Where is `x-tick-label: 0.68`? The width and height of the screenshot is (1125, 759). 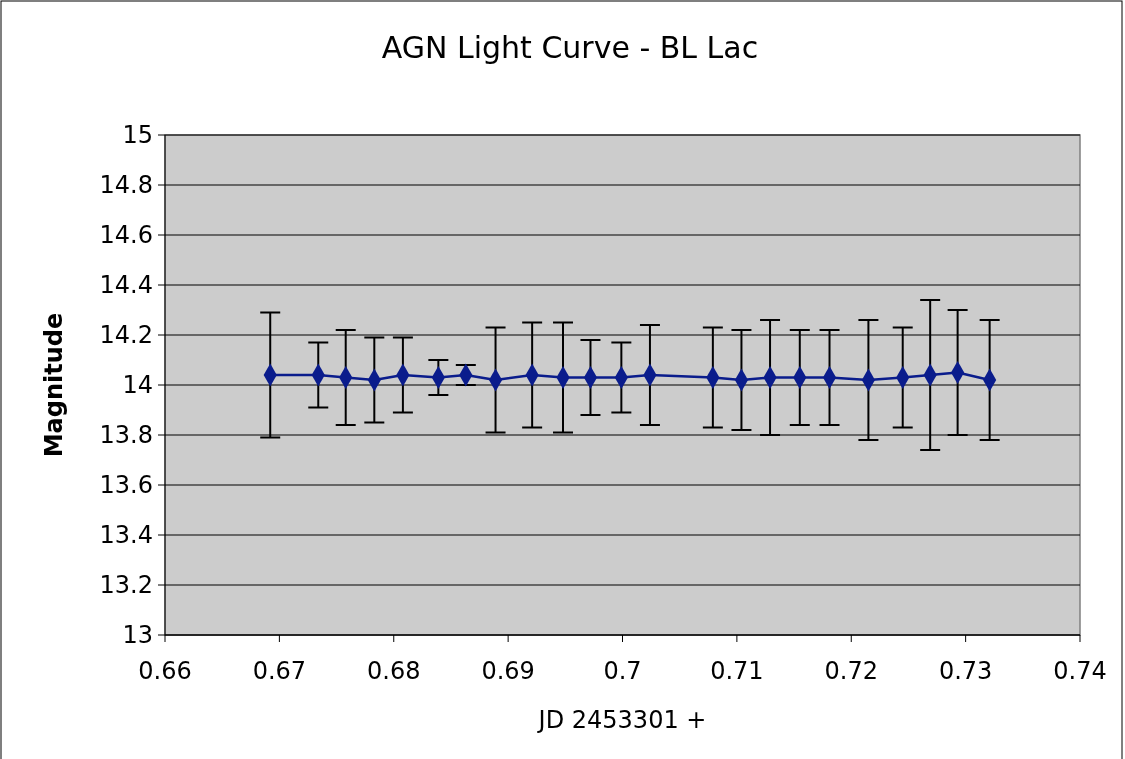
x-tick-label: 0.68 is located at coordinates (394, 671).